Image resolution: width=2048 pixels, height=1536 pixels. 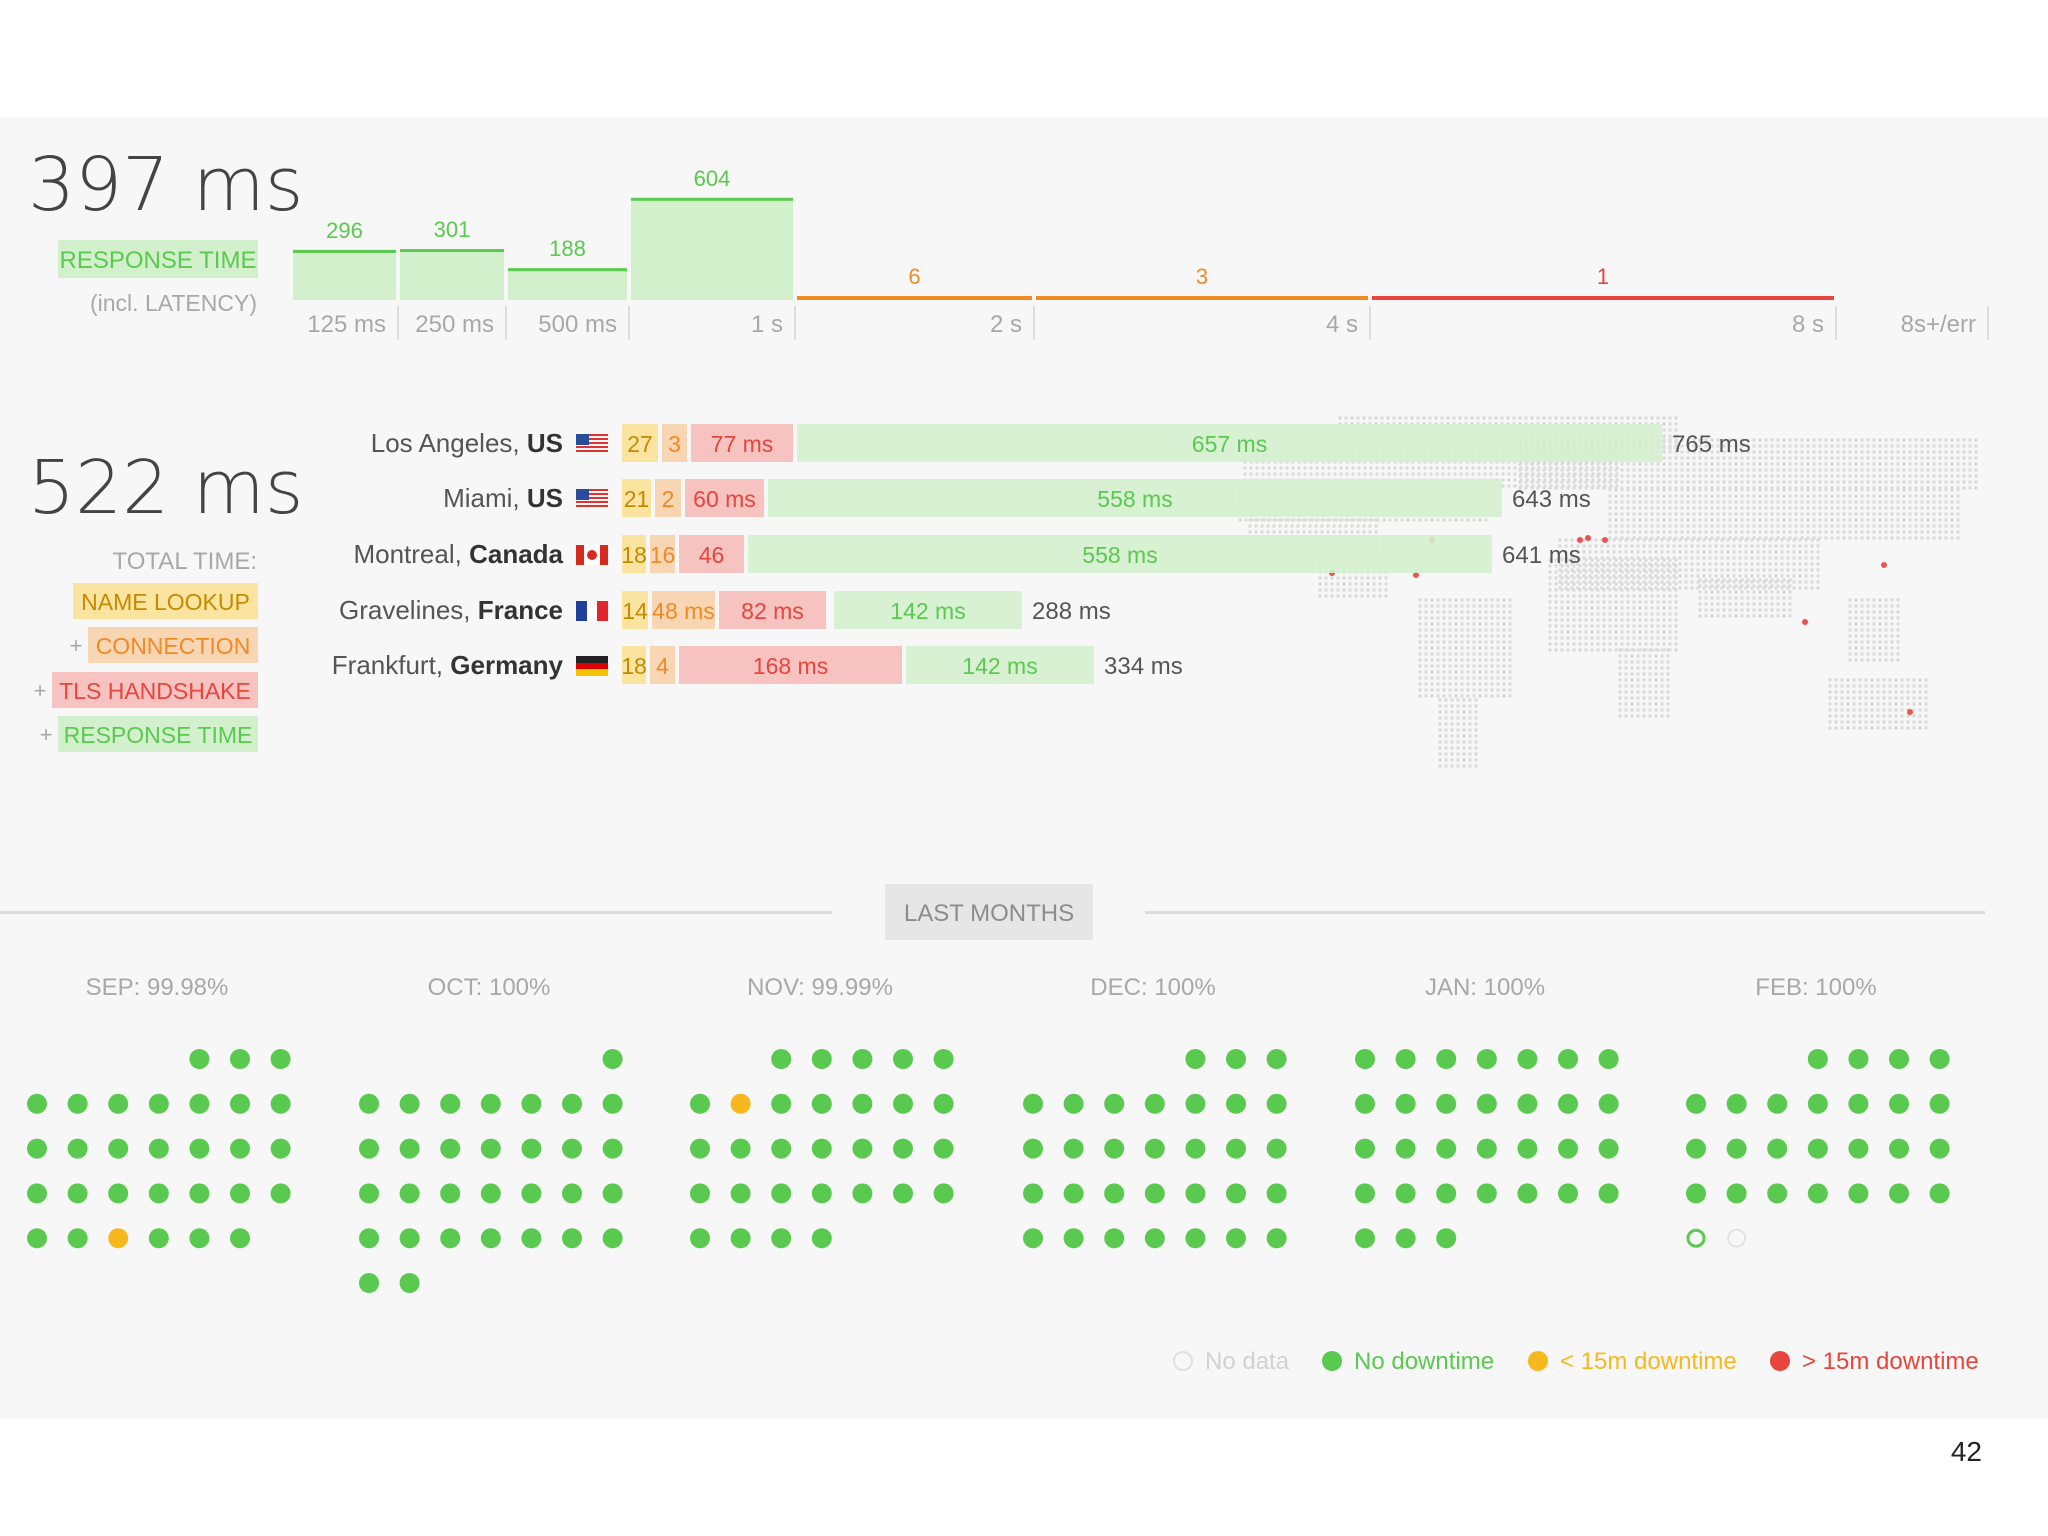 What do you see at coordinates (1061, 443) in the screenshot?
I see `location-row-los-angeles: Los Angeles, US 27 3 77 ms 657 ms 765 ms` at bounding box center [1061, 443].